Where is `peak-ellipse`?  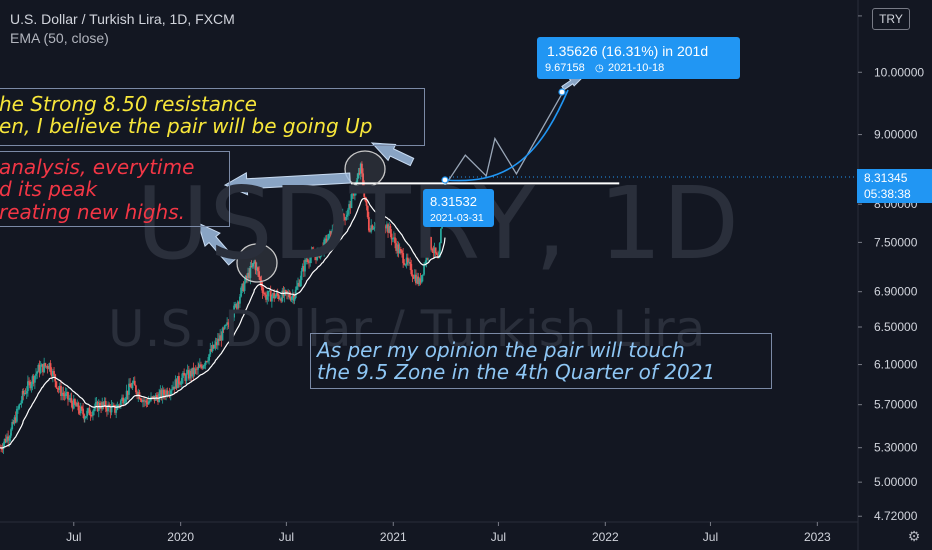 peak-ellipse is located at coordinates (257, 263).